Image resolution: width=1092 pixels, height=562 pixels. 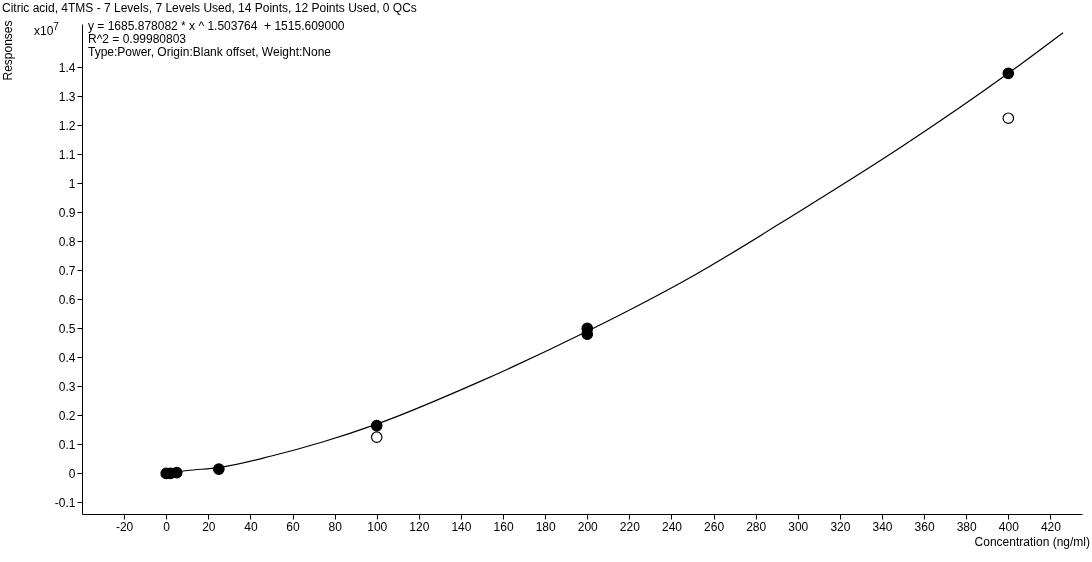 What do you see at coordinates (67, 328) in the screenshot?
I see `y-tick-label: 0.5` at bounding box center [67, 328].